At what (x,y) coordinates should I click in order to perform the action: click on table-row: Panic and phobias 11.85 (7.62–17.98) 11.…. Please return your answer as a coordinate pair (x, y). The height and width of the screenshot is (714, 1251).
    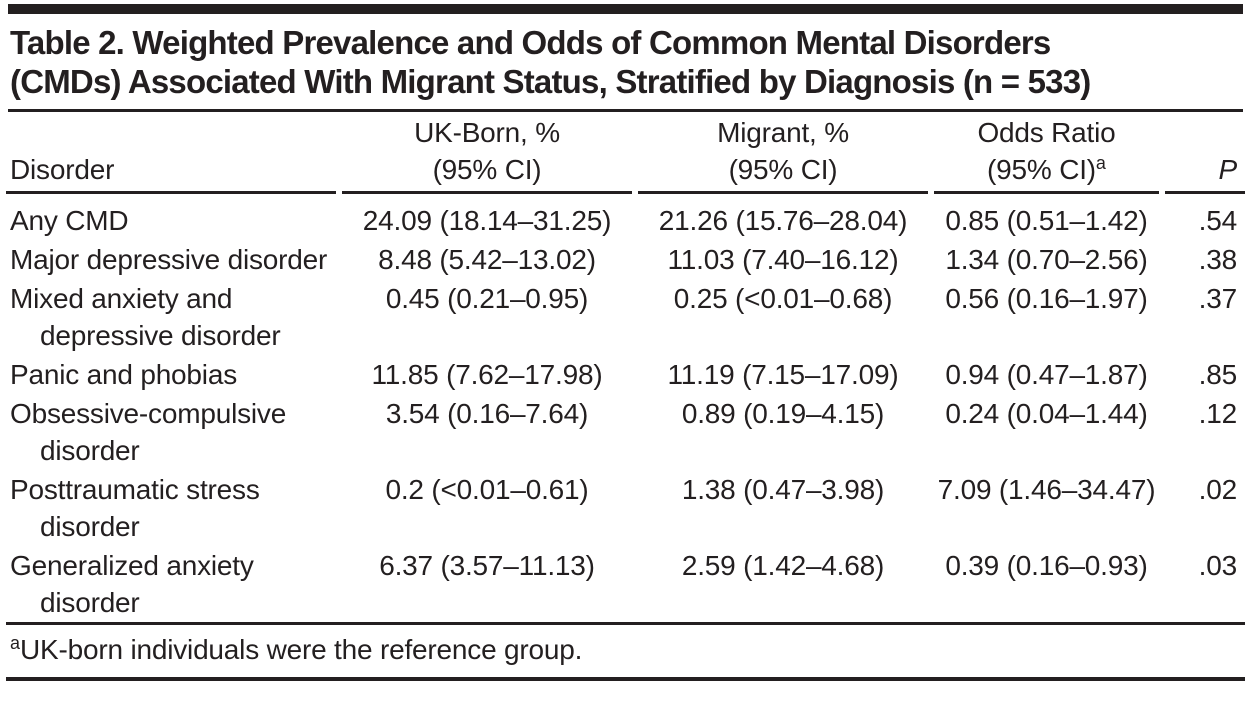
    Looking at the image, I should click on (625, 374).